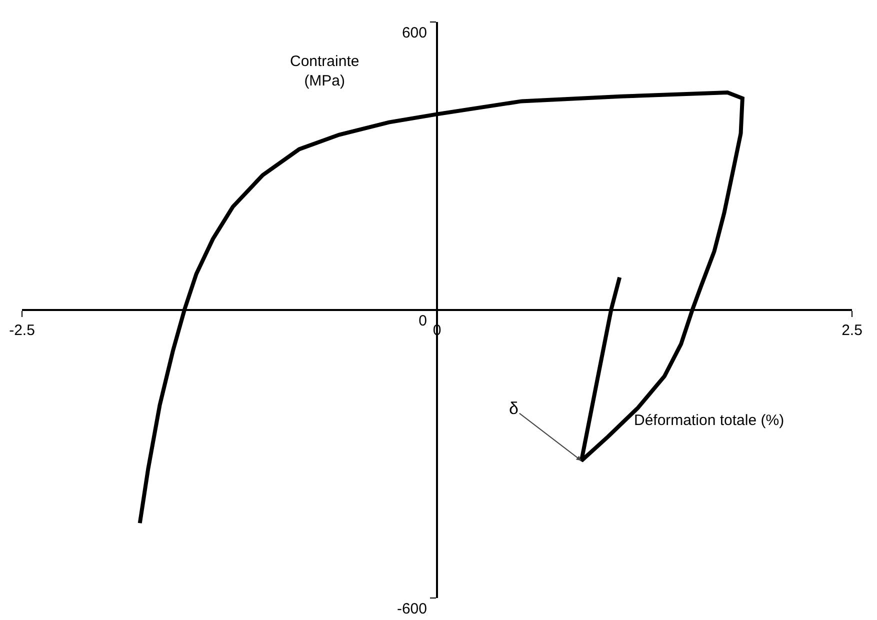 The height and width of the screenshot is (620, 877). What do you see at coordinates (852, 330) in the screenshot?
I see `x-tick-label: 2.5` at bounding box center [852, 330].